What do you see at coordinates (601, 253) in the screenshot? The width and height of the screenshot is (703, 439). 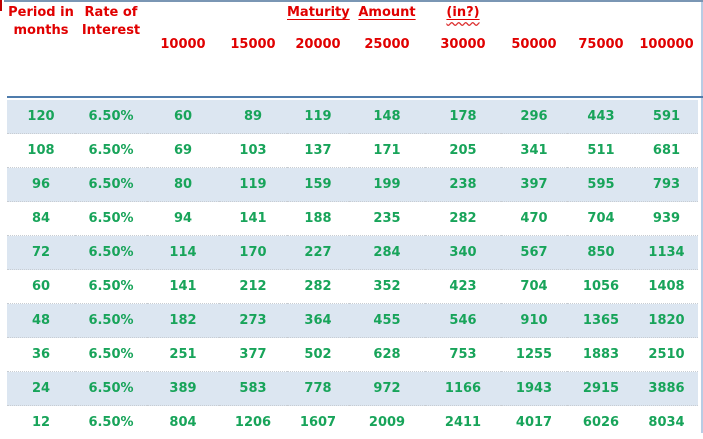 I see `maturity-value-cell: 850` at bounding box center [601, 253].